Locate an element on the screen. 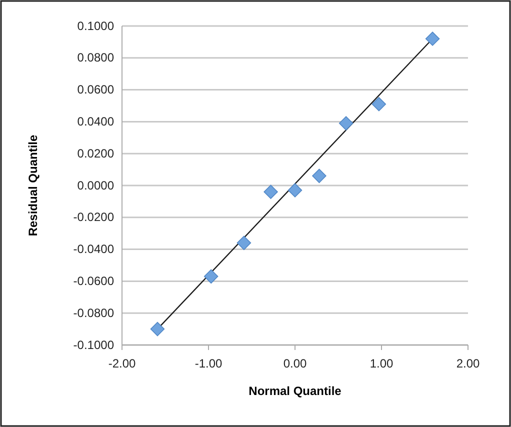 The height and width of the screenshot is (427, 511). x-tick-label: 1.00 is located at coordinates (382, 363).